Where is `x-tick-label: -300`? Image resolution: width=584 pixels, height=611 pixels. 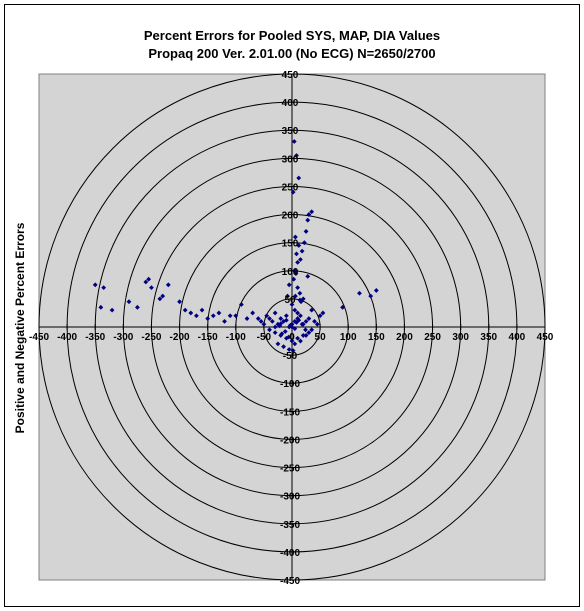 x-tick-label: -300 is located at coordinates (123, 337).